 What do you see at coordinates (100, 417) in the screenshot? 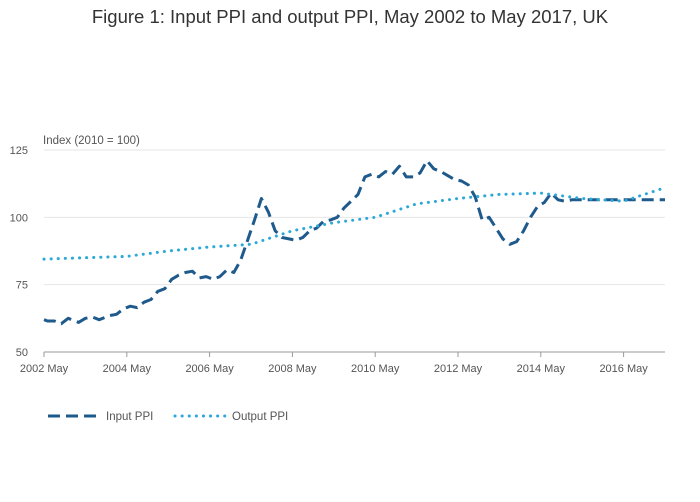
I see `legend-item-input-ppi: Input PPI` at bounding box center [100, 417].